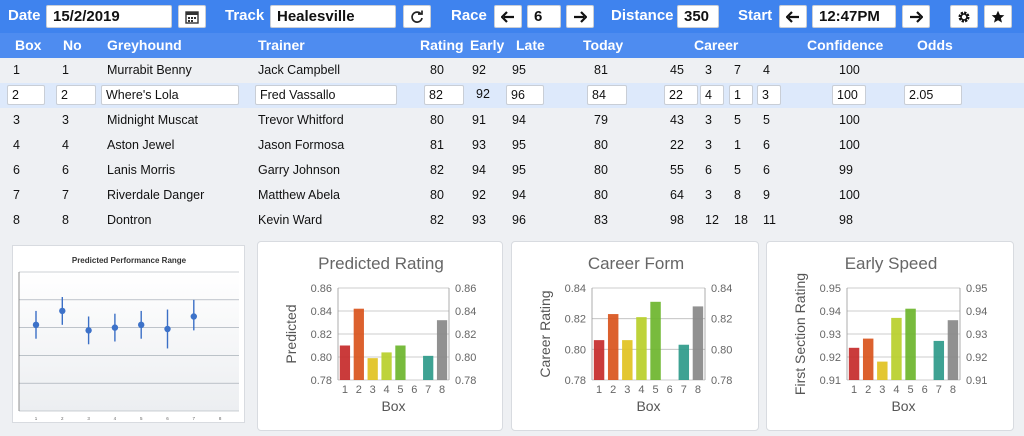 This screenshot has width=1024, height=436. I want to click on x-tick-label: 4, so click(387, 390).